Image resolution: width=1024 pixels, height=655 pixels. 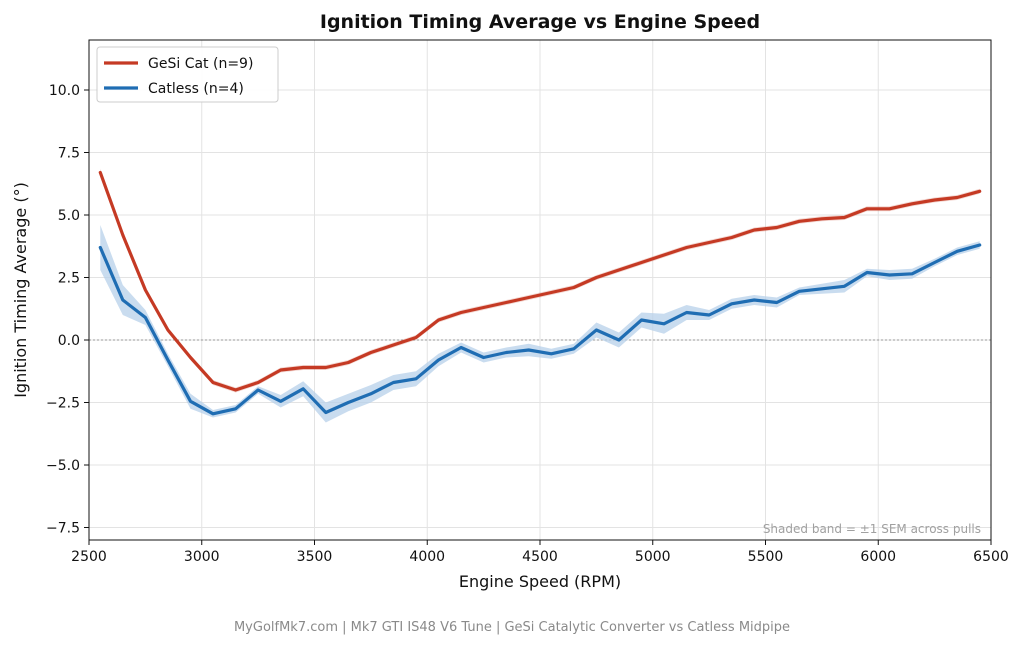 What do you see at coordinates (63, 404) in the screenshot?
I see `y-tick-label: −2.5` at bounding box center [63, 404].